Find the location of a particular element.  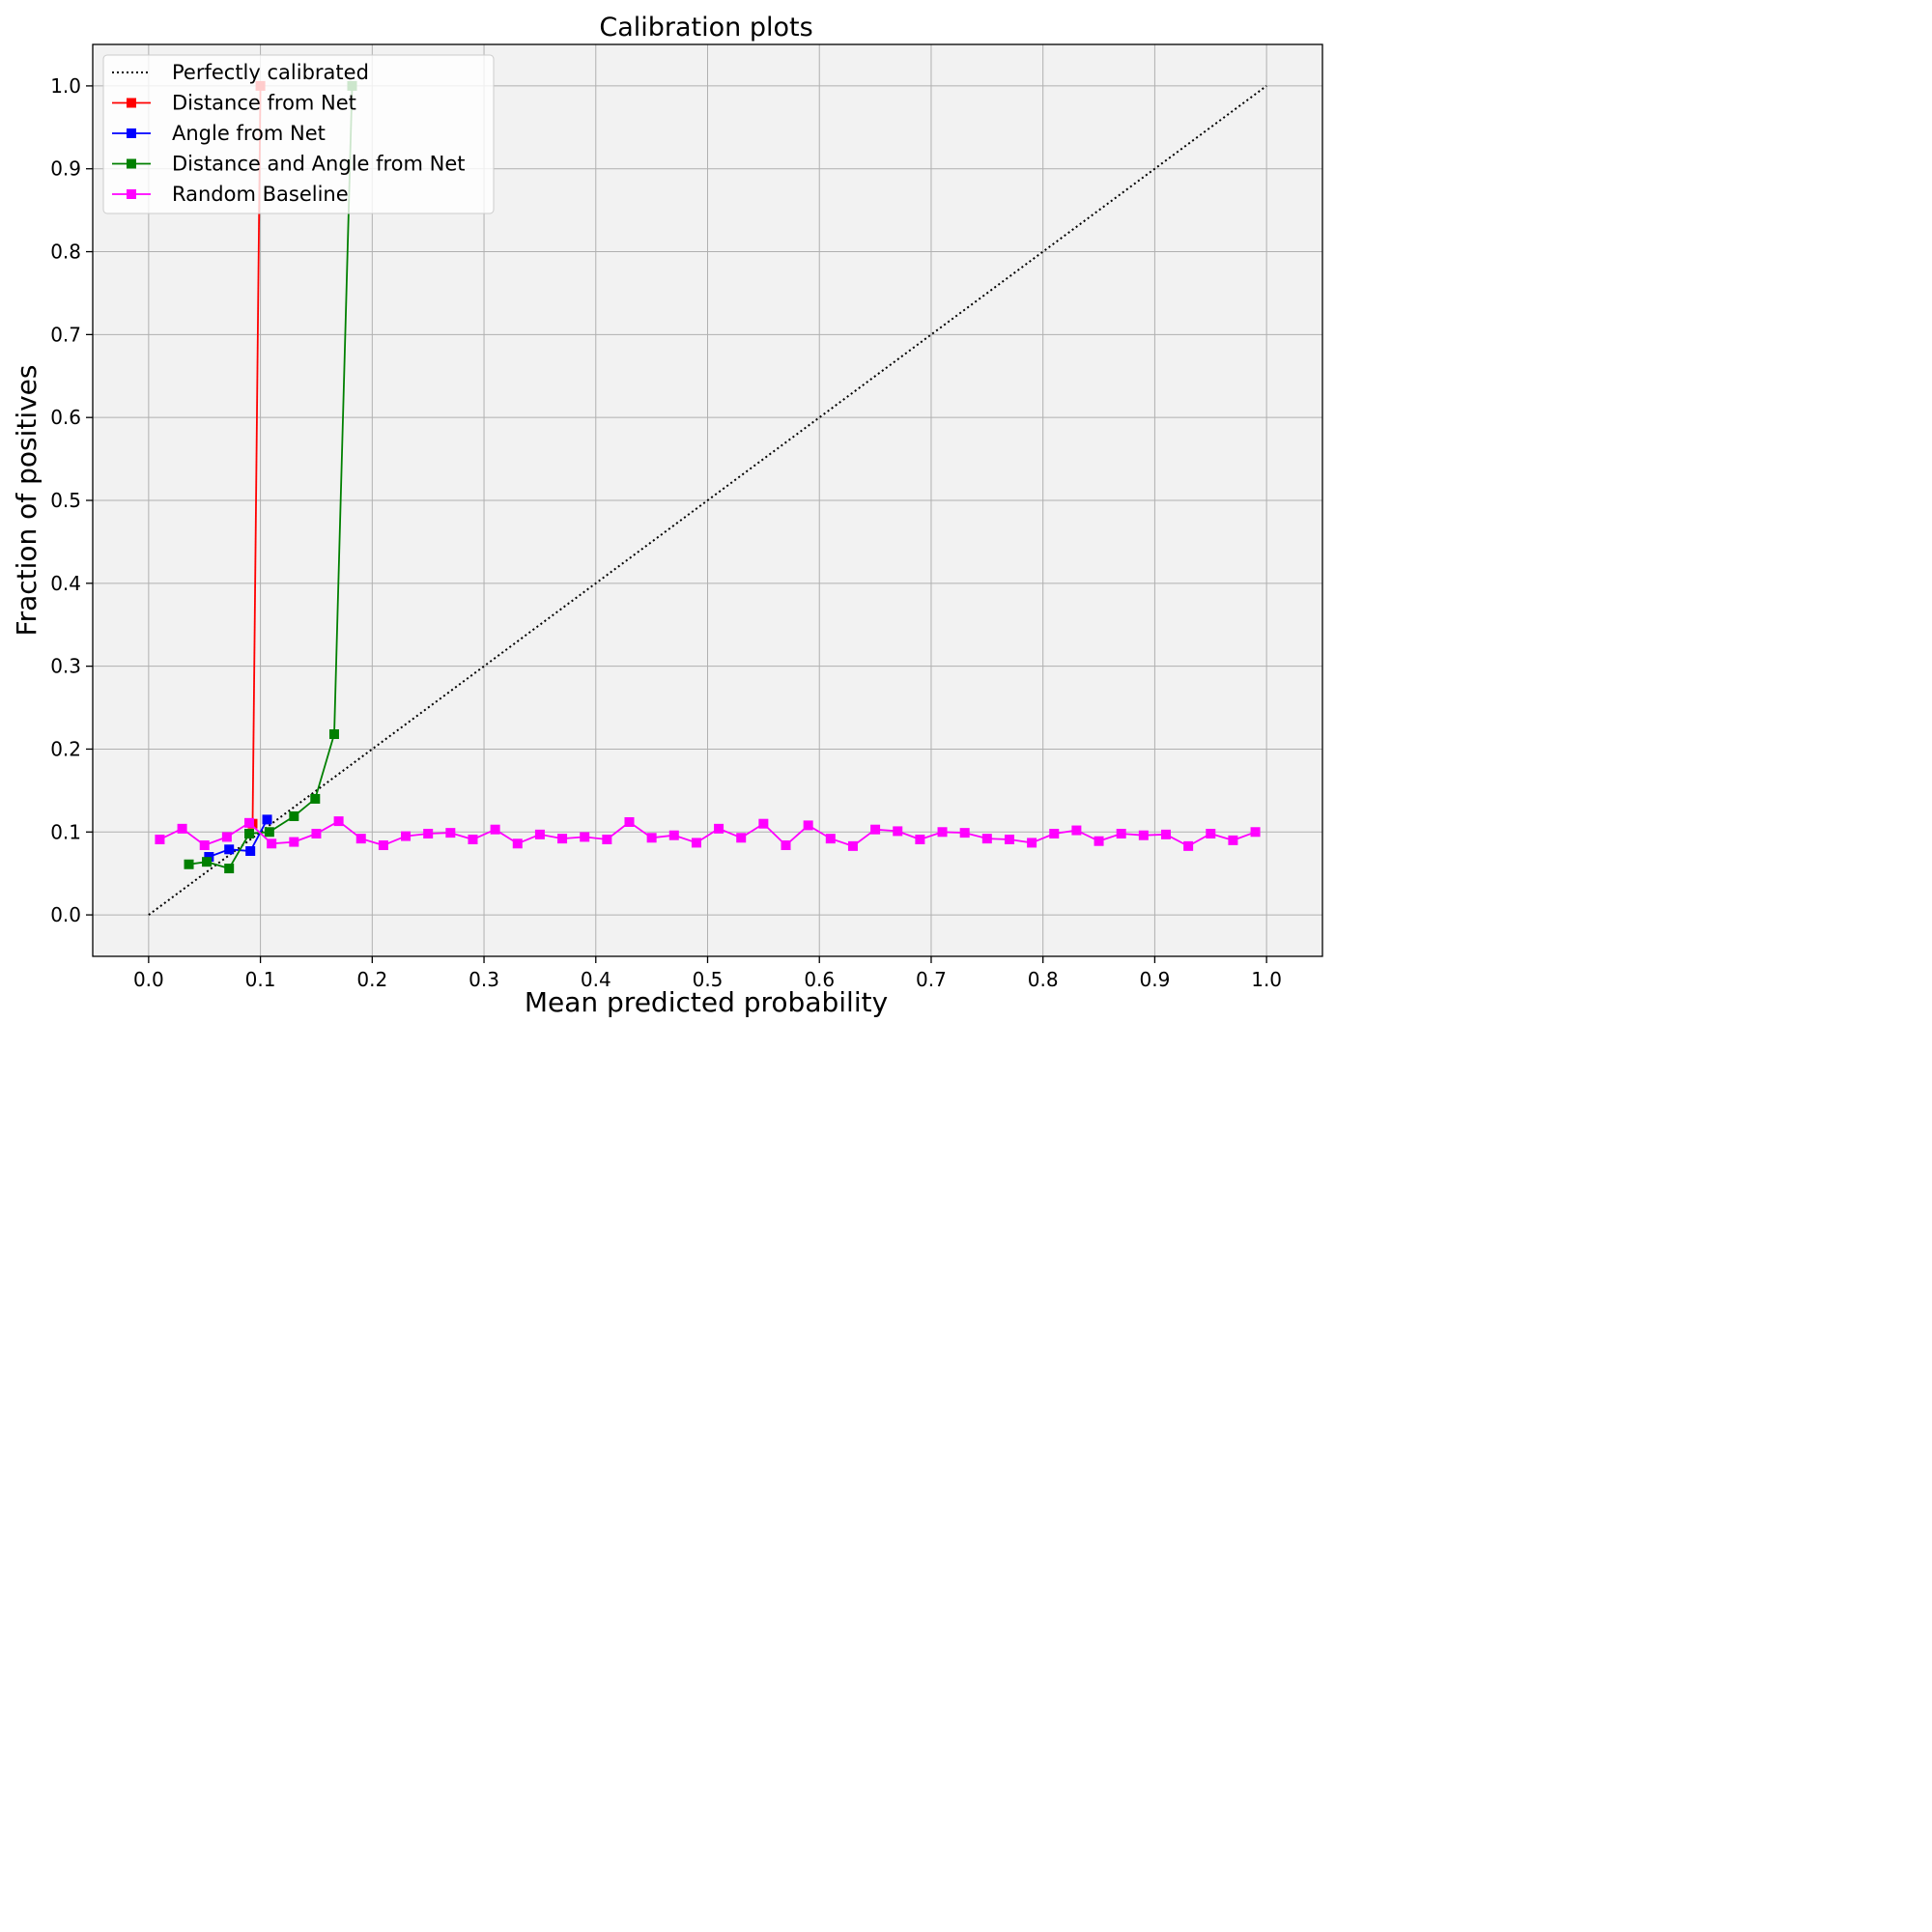

legend-entry-random-baseline: Random Baseline is located at coordinates (230, 194).